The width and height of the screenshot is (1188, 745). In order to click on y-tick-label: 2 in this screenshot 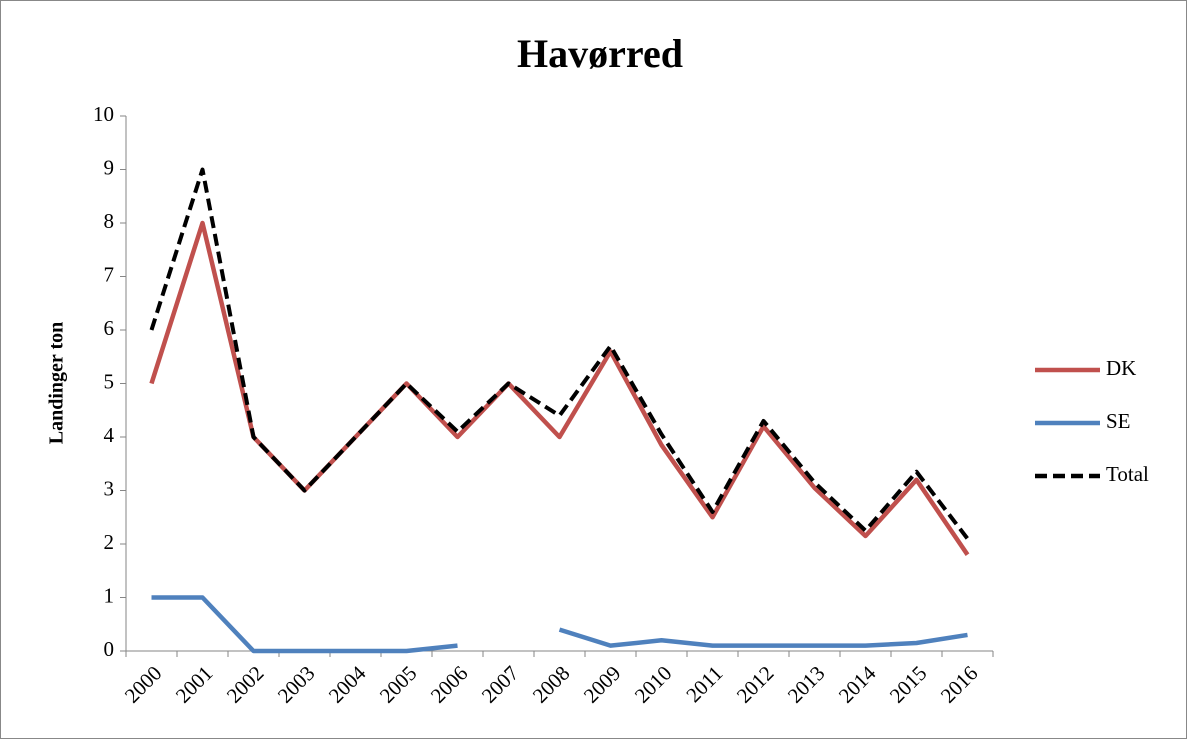, I will do `click(109, 542)`.